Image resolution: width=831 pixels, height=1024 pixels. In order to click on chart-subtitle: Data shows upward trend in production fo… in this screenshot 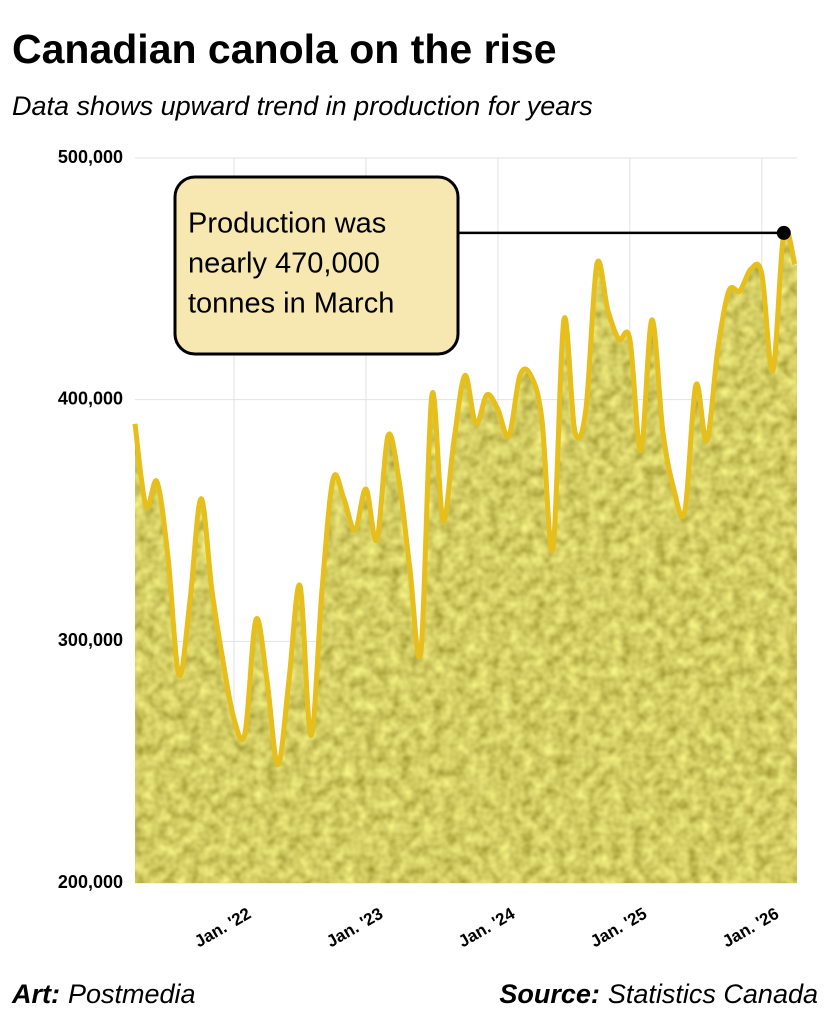, I will do `click(302, 106)`.